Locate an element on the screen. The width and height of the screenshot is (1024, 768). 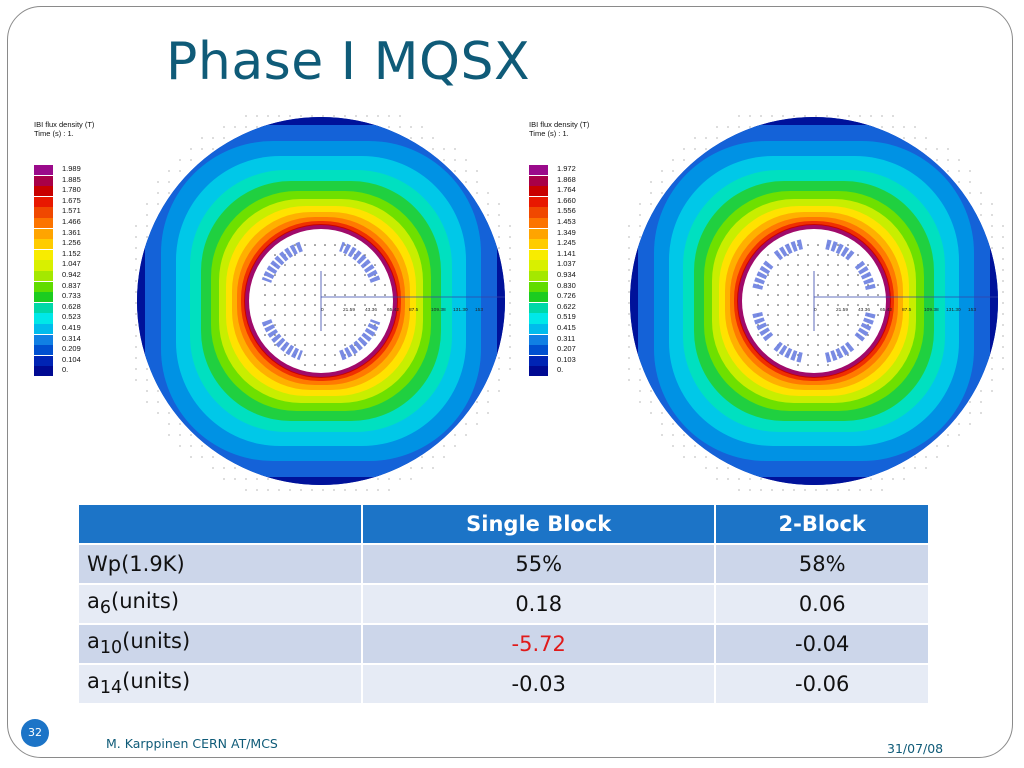
legend-value: 1.245 is located at coordinates (566, 243).